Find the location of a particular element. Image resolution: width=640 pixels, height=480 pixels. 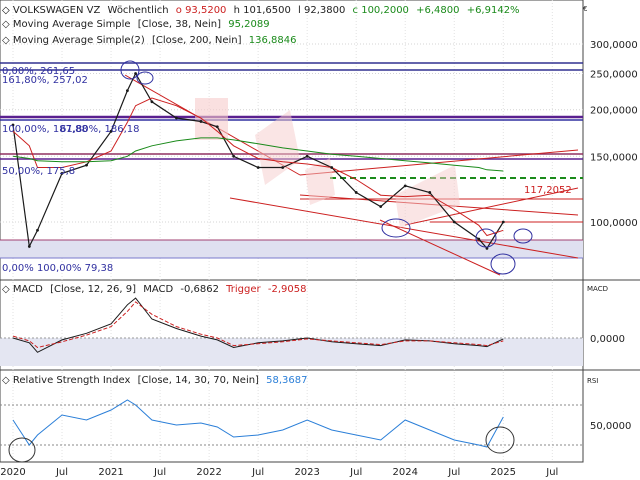

period-label: Wöchentlich is located at coordinates (138, 10).